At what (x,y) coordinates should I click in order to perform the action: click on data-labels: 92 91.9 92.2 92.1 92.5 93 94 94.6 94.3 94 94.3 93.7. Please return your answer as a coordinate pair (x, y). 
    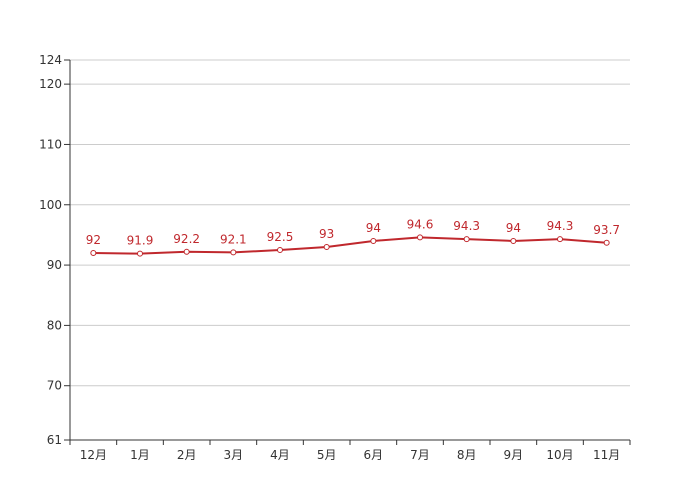
    Looking at the image, I should click on (353, 232).